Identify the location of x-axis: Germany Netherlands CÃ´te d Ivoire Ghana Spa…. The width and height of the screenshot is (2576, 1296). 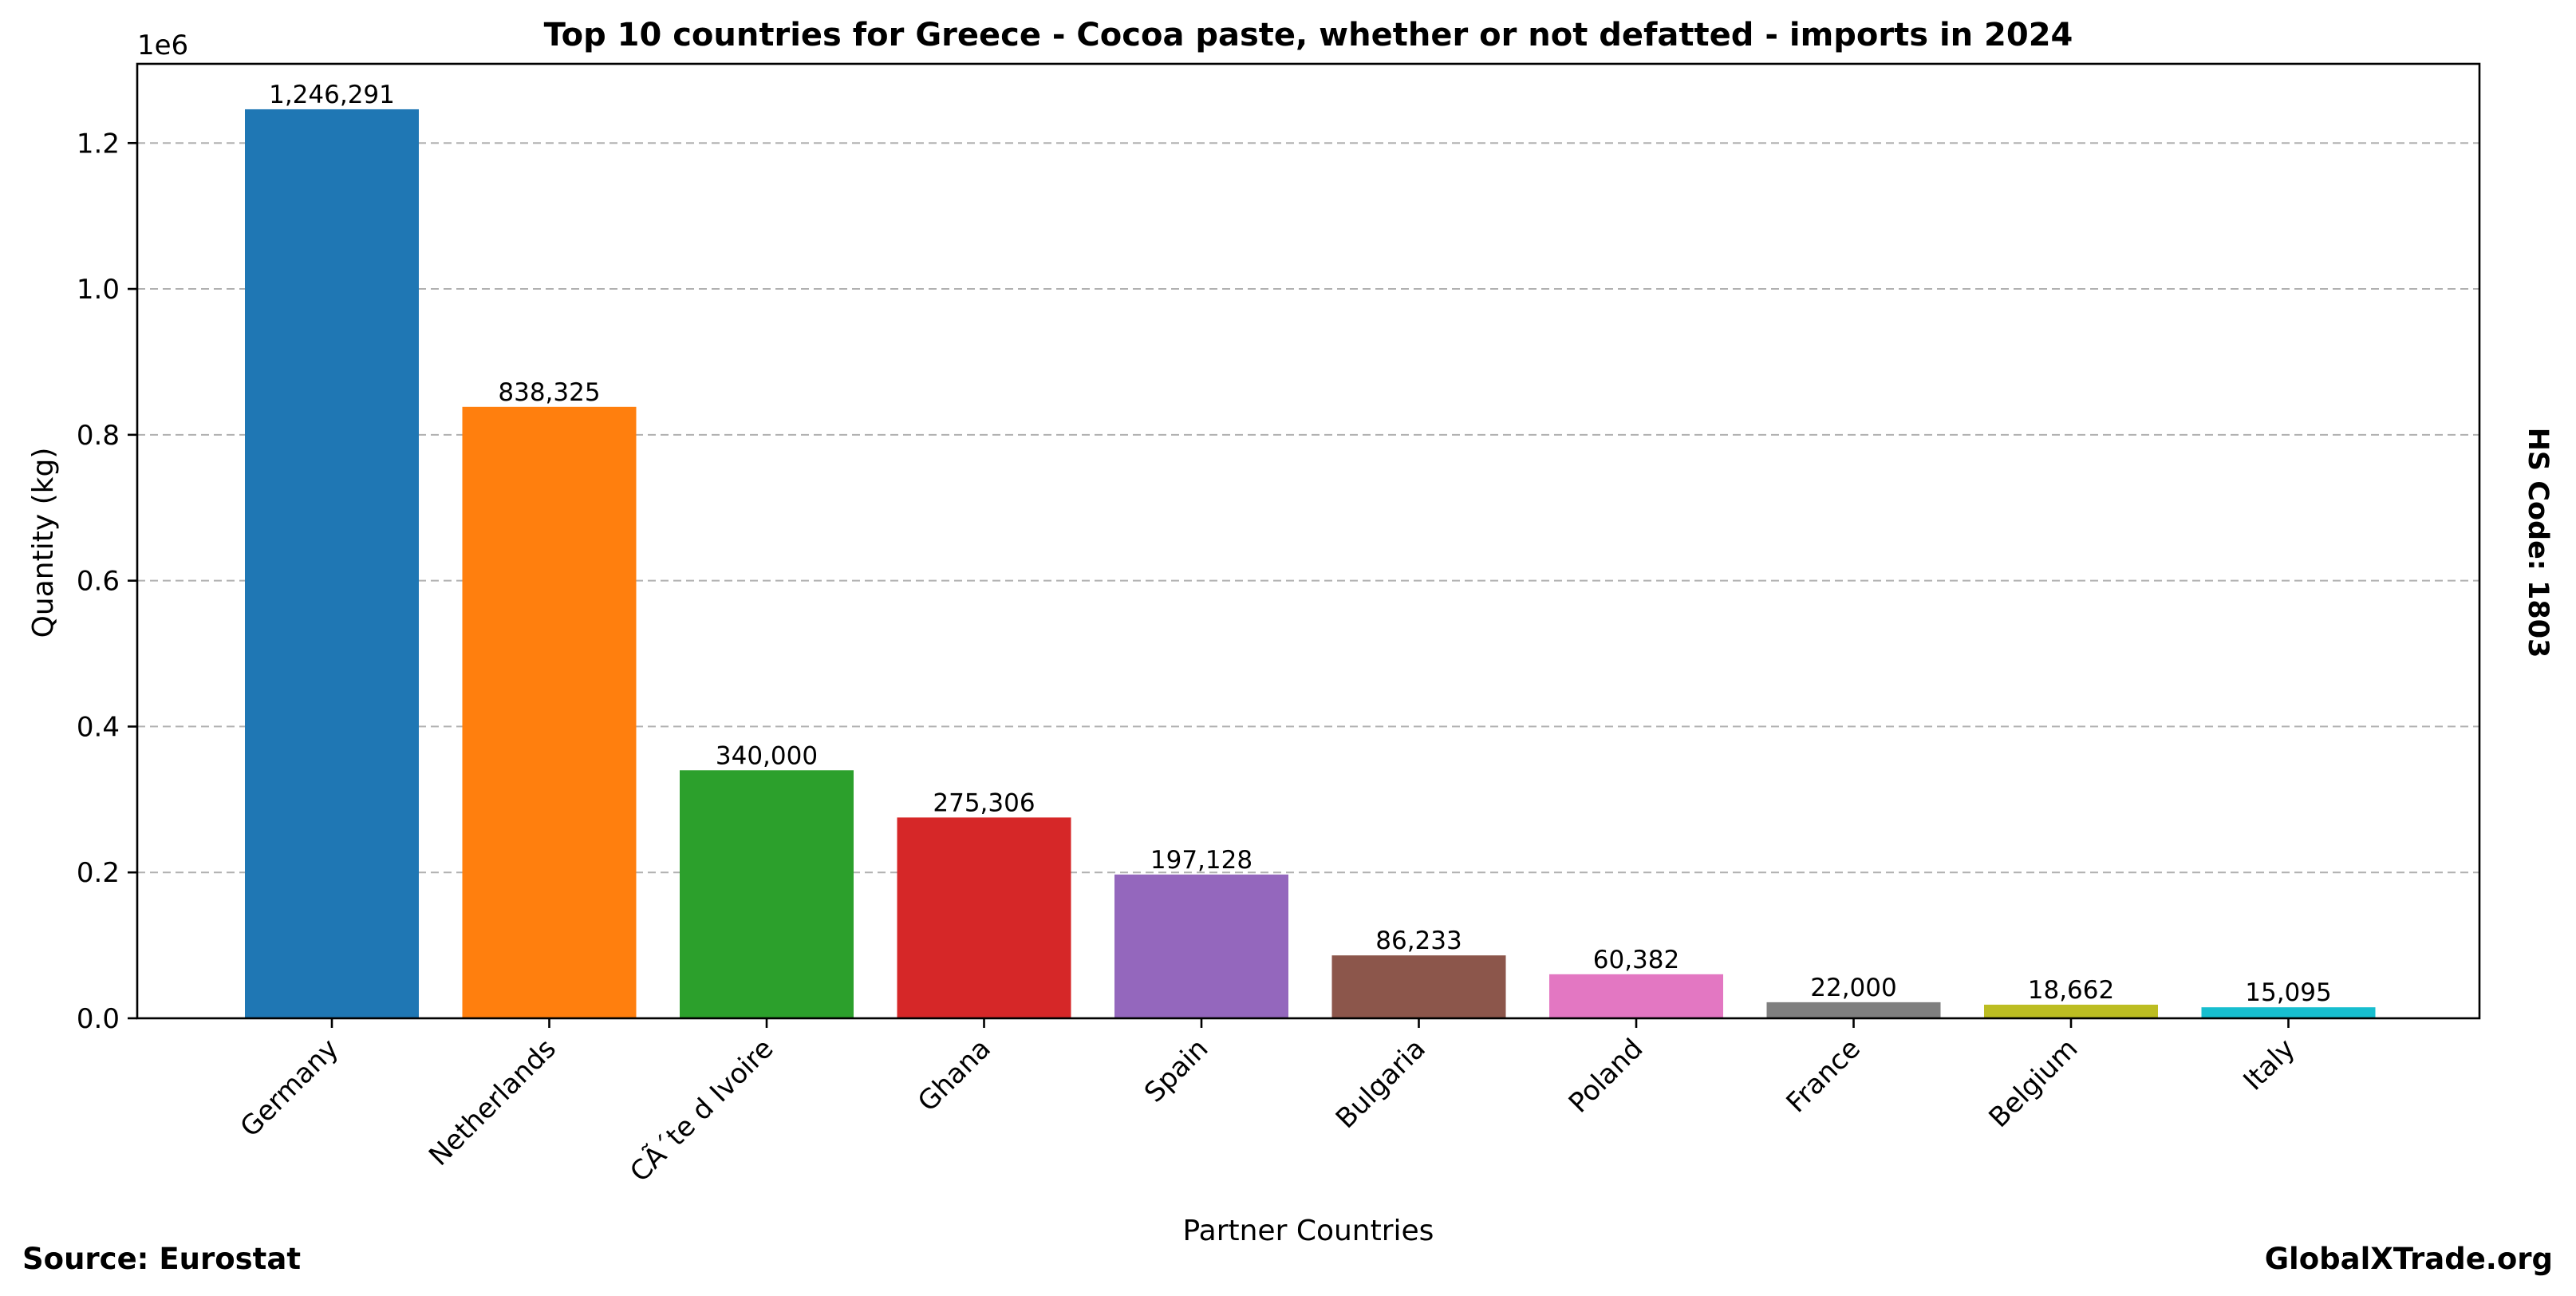
(1268, 1103).